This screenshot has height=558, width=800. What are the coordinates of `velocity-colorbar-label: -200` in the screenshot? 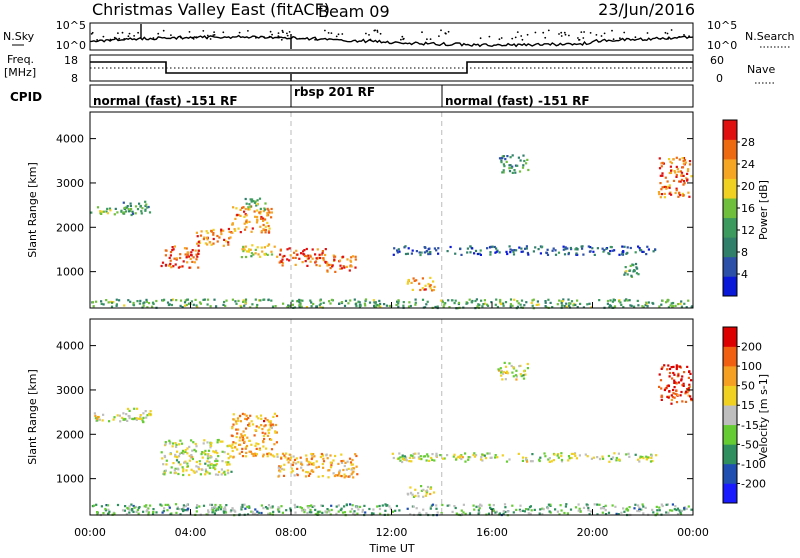 It's located at (753, 483).